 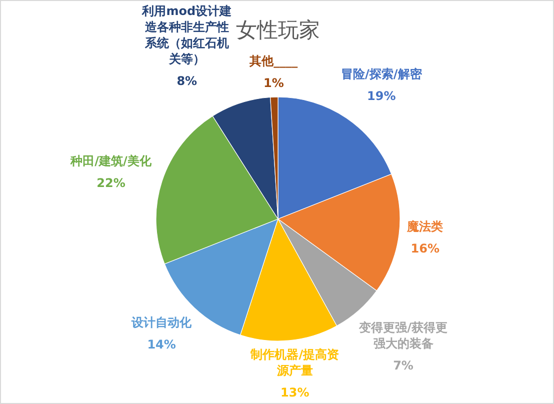 I want to click on slice-label: 种田/建筑/美化, so click(x=111, y=161).